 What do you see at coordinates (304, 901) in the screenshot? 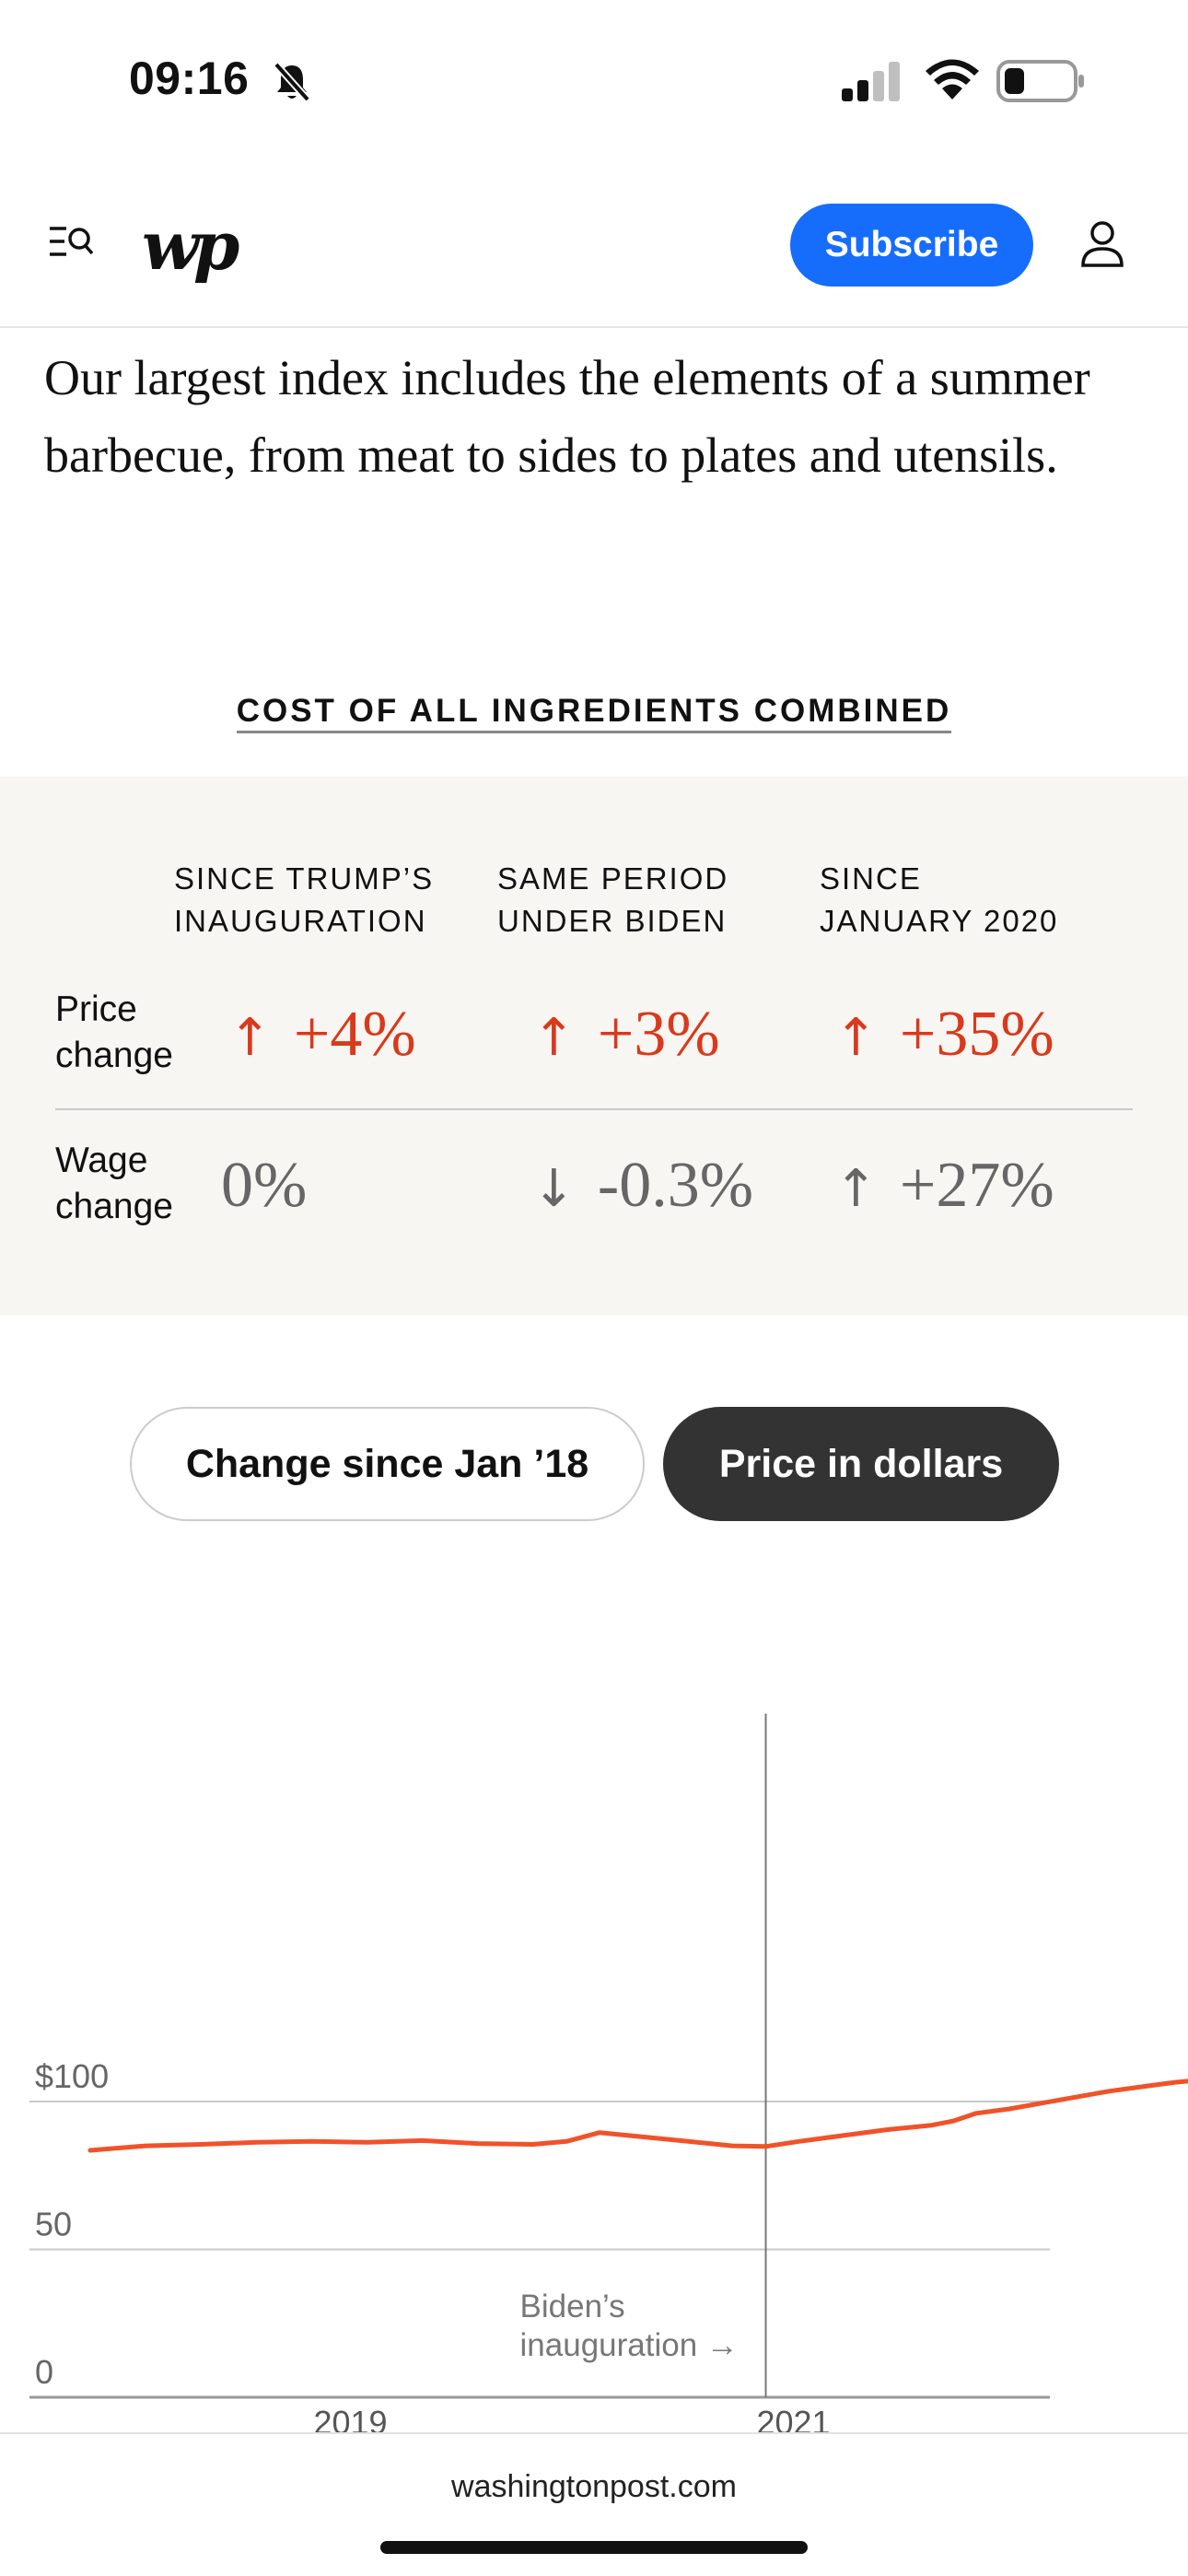
I see `column-header-trump: SINCE TRUMP’S INAUGURATION` at bounding box center [304, 901].